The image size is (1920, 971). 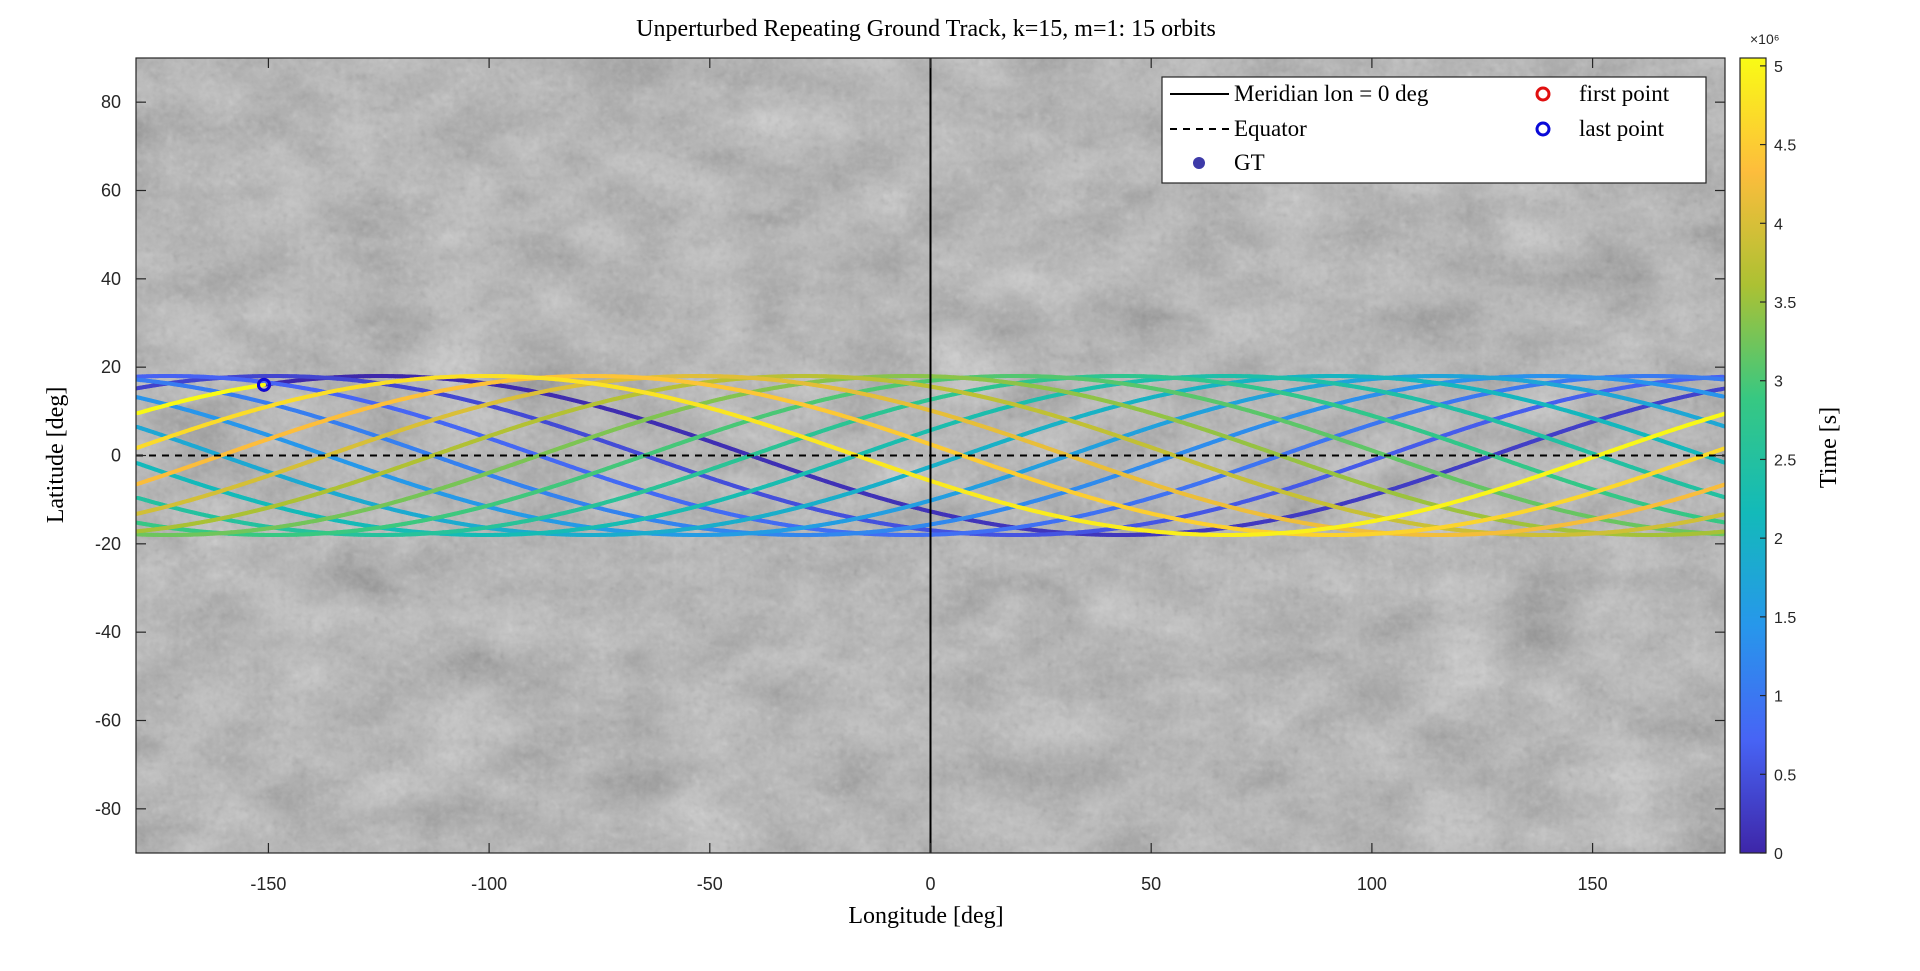 What do you see at coordinates (930, 455) in the screenshot?
I see `ground-track` at bounding box center [930, 455].